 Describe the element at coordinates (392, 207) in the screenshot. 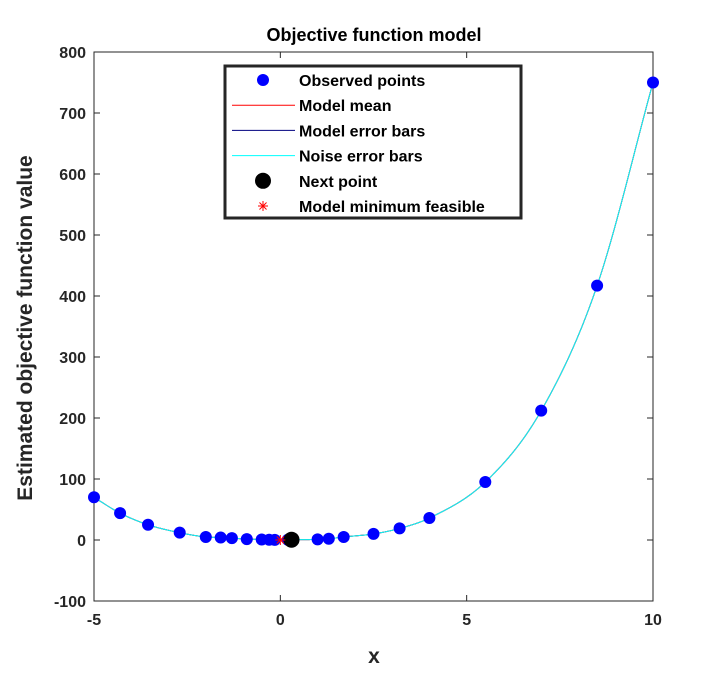

I see `legend-label: Model minimum feasible` at that location.